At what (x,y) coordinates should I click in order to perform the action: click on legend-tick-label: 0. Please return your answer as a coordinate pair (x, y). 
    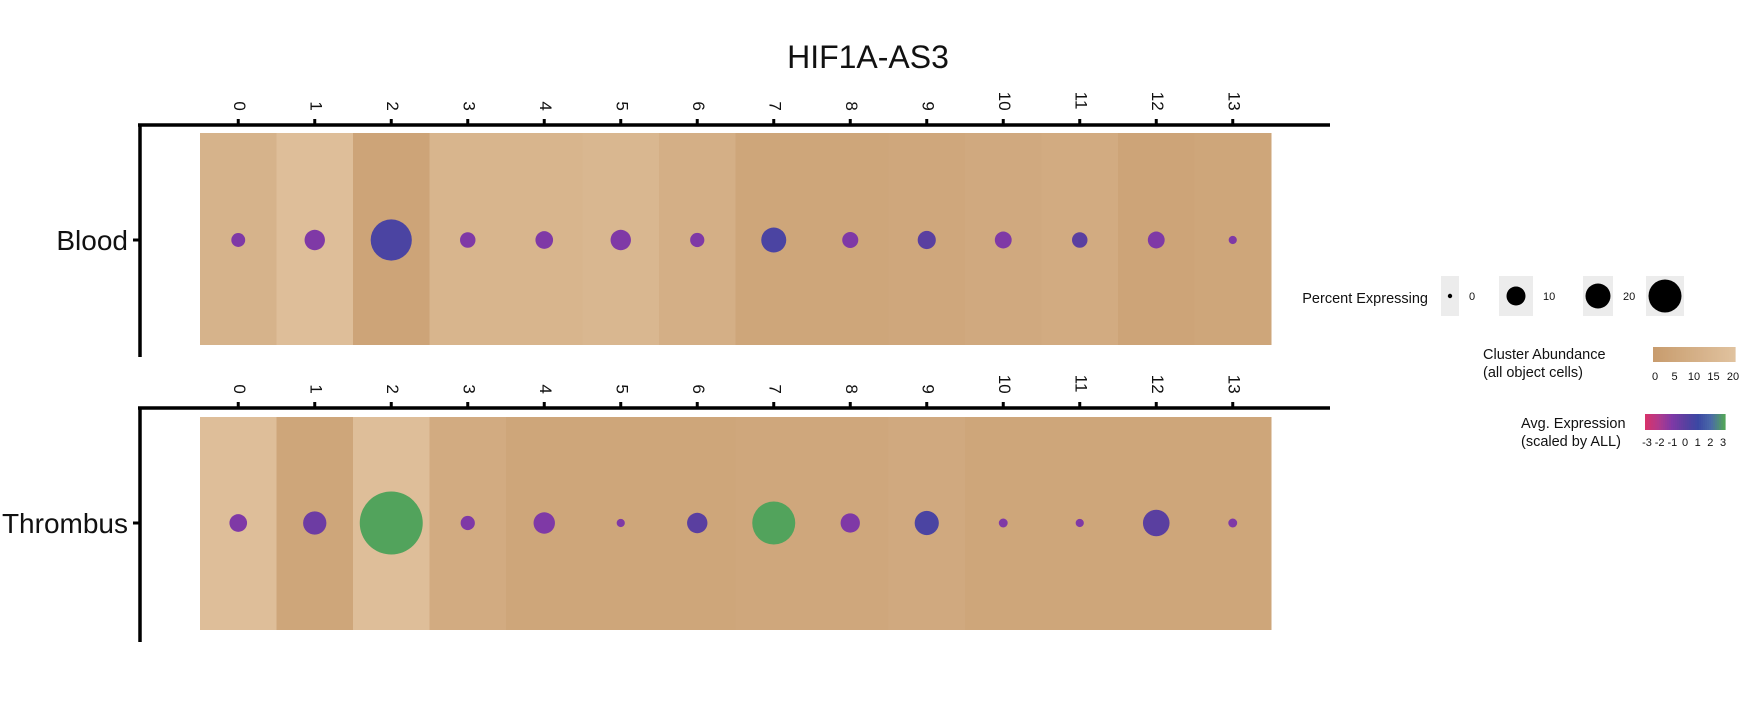
    Looking at the image, I should click on (1472, 297).